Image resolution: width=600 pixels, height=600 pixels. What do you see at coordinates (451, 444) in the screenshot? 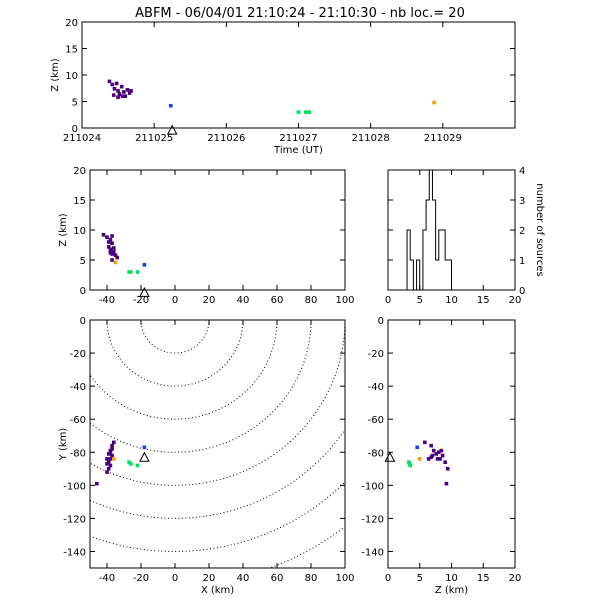
I see `axes-frame` at bounding box center [451, 444].